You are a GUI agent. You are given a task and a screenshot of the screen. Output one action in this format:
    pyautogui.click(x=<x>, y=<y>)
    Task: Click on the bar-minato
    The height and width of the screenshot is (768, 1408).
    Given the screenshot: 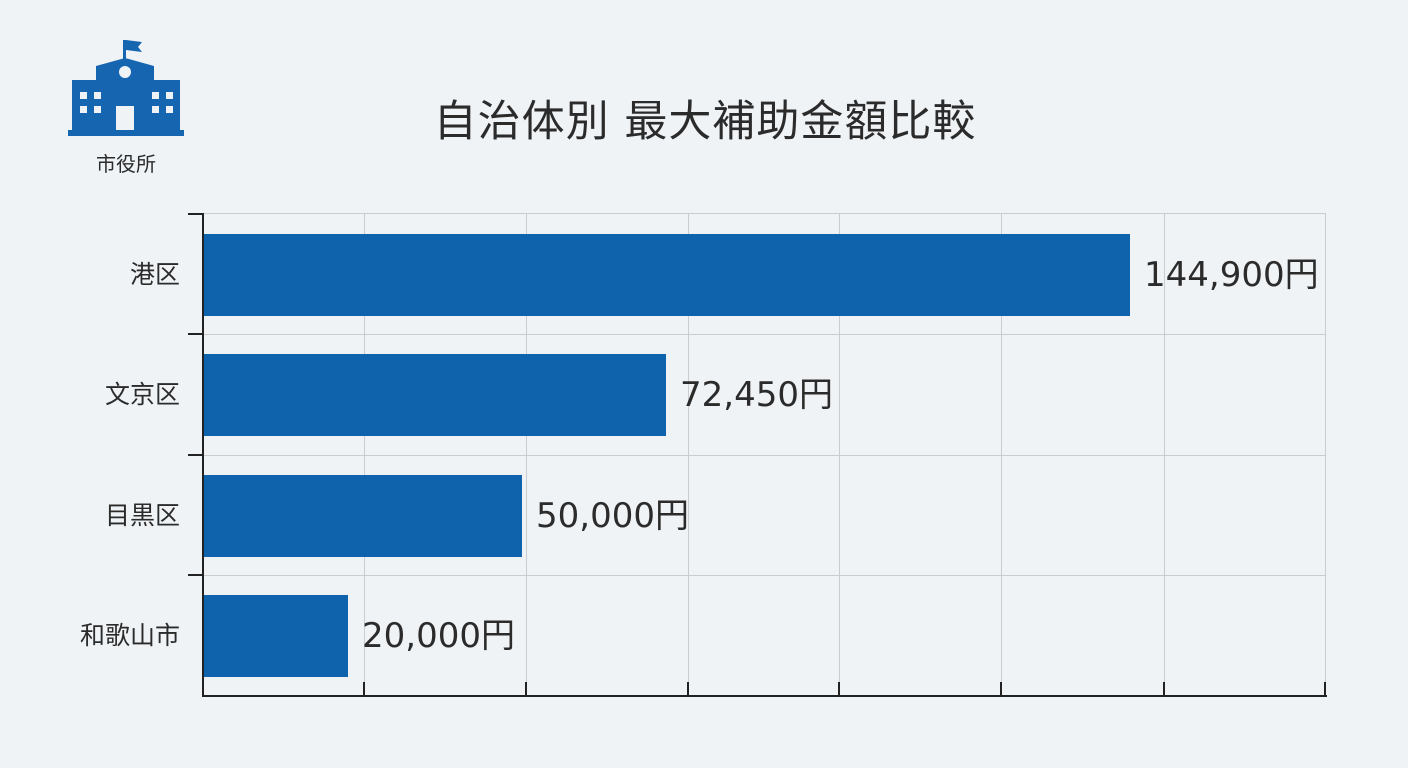 What is the action you would take?
    pyautogui.click(x=666, y=275)
    